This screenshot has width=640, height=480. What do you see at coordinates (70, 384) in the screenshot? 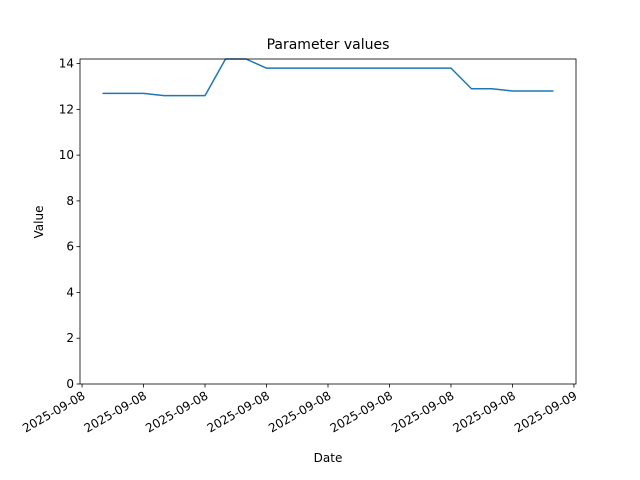
I see `y-tick-label: 0` at bounding box center [70, 384].